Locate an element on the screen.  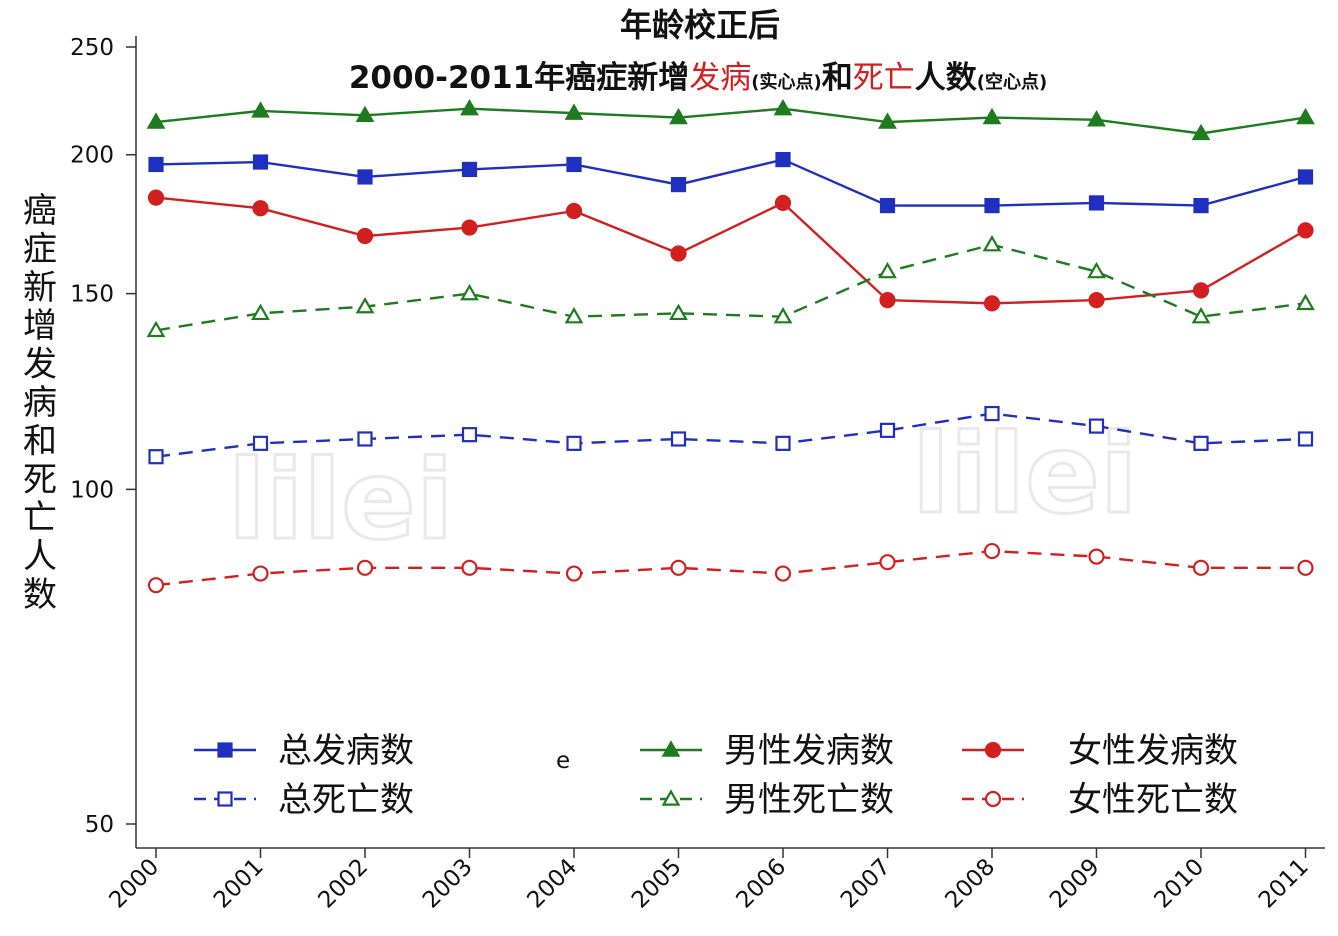
legend-item: 男性发病数 is located at coordinates (767, 751).